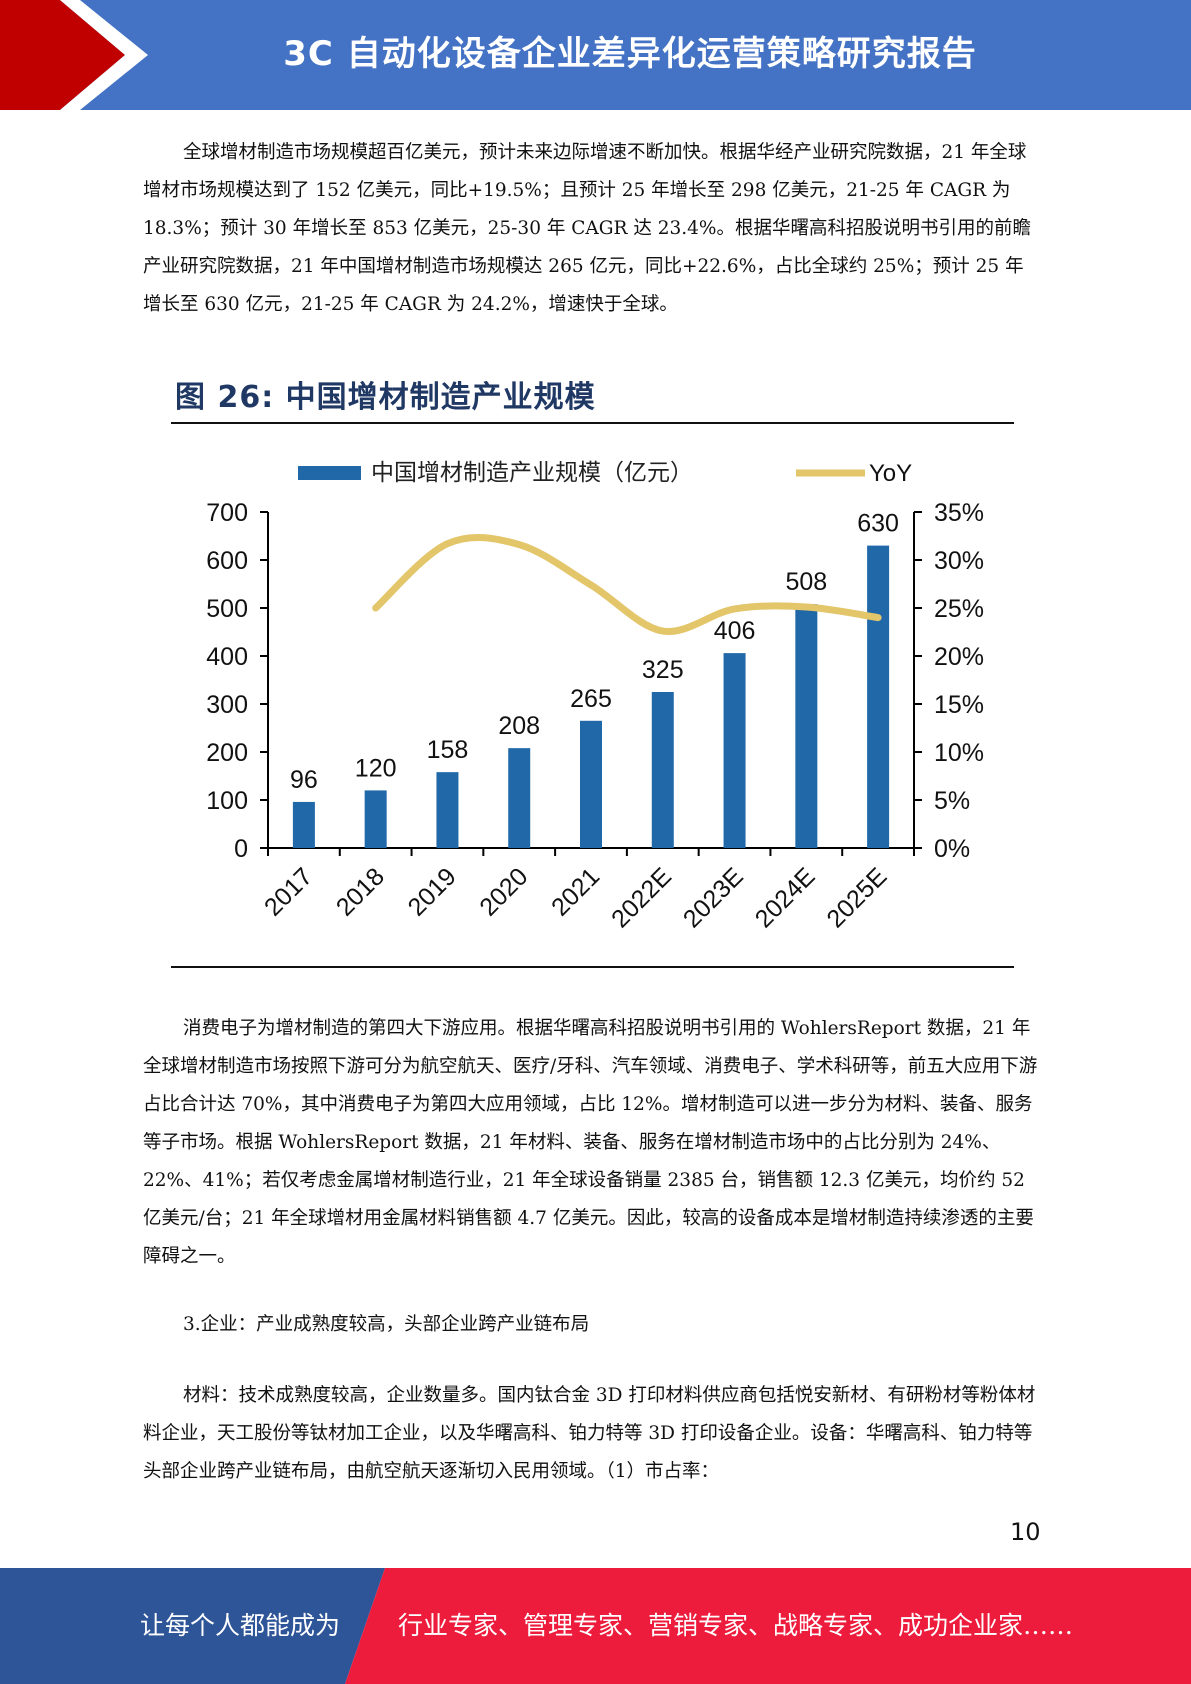 This screenshot has height=1684, width=1191. Describe the element at coordinates (592, 423) in the screenshot. I see `figure-top-rule` at that location.